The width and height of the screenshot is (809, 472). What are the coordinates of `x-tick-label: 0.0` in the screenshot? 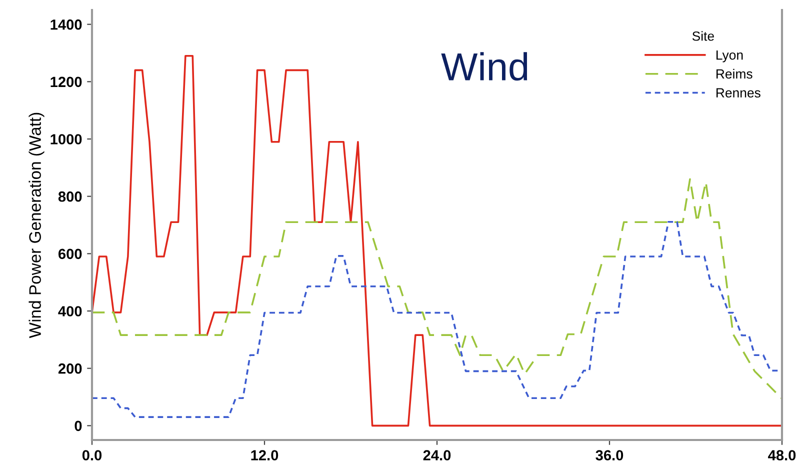 It's located at (92, 455).